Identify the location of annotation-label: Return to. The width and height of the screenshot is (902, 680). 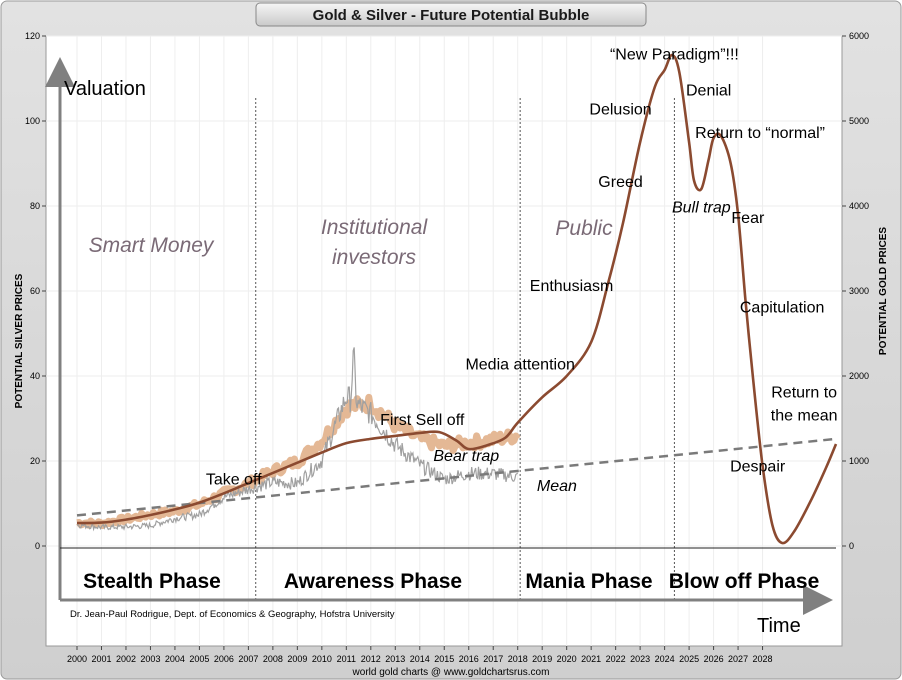
(804, 392).